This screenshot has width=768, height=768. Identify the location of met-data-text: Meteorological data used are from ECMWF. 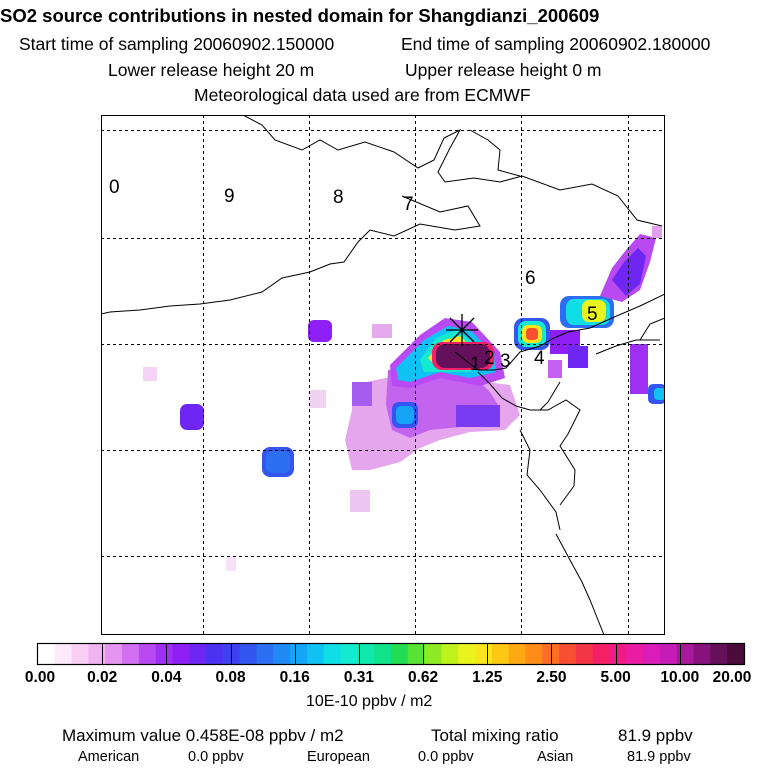
(362, 95).